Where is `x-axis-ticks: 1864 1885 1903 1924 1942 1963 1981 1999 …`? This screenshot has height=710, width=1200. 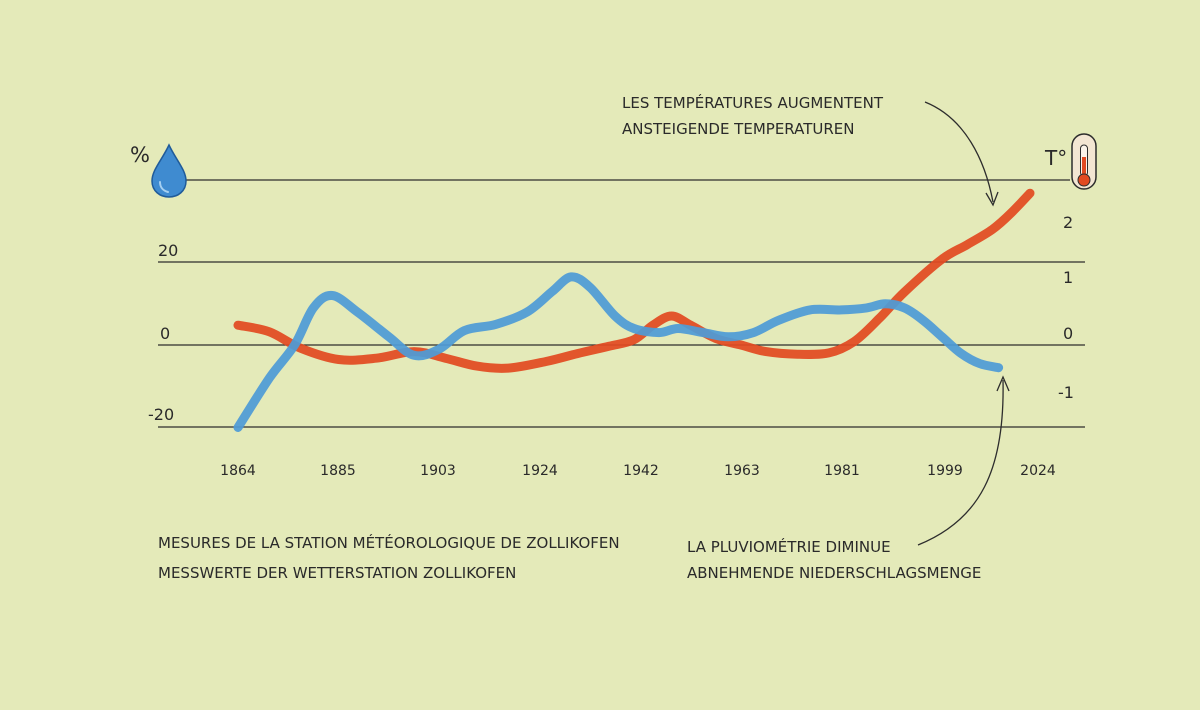 x-axis-ticks: 1864 1885 1903 1924 1942 1963 1981 1999 … is located at coordinates (638, 471).